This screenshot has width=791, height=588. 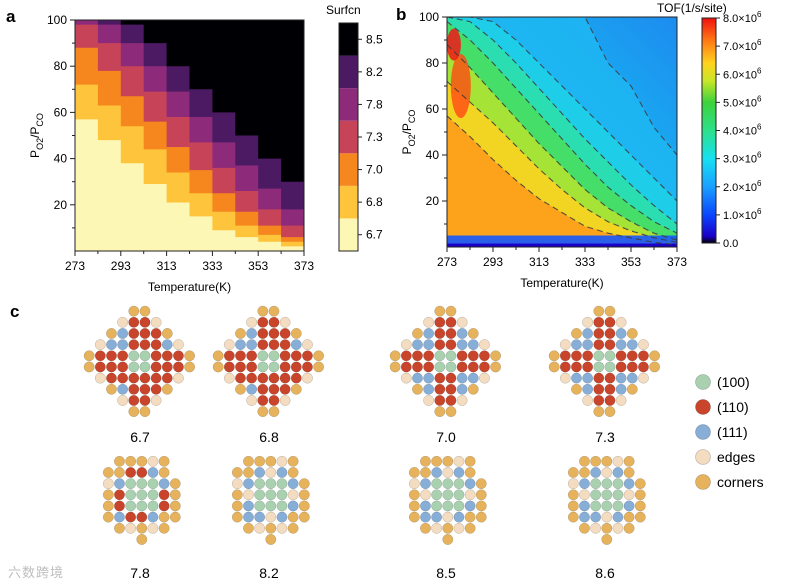 What do you see at coordinates (562, 241) in the screenshot?
I see `tof-low-strip` at bounding box center [562, 241].